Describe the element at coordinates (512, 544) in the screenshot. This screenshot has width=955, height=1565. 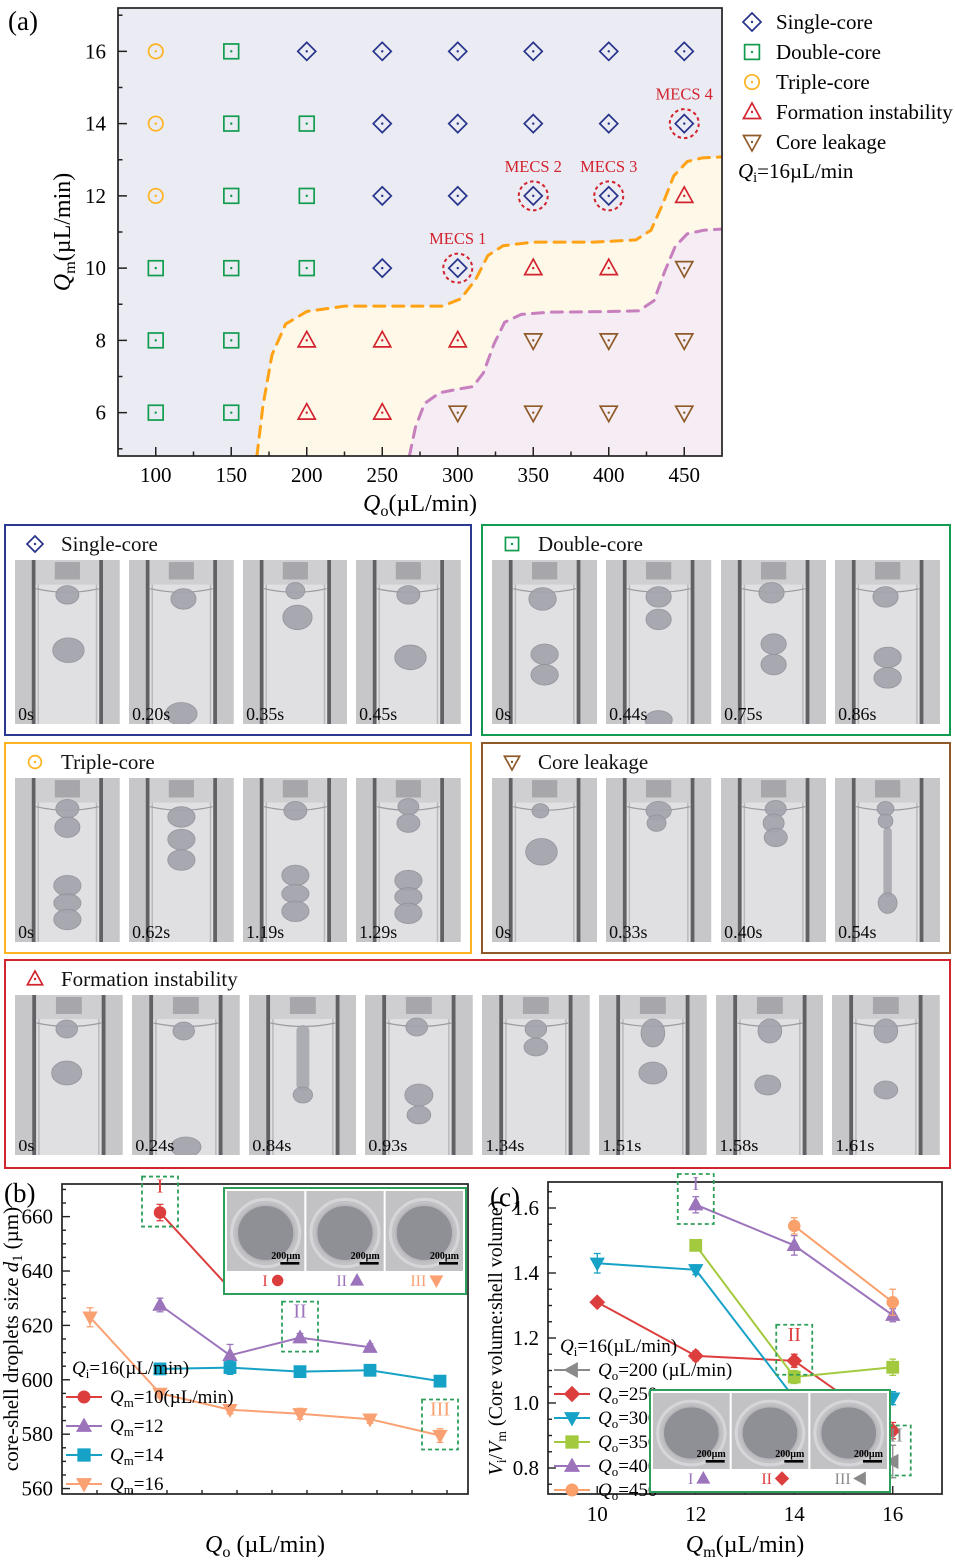
I see `double-core-marker-icon` at that location.